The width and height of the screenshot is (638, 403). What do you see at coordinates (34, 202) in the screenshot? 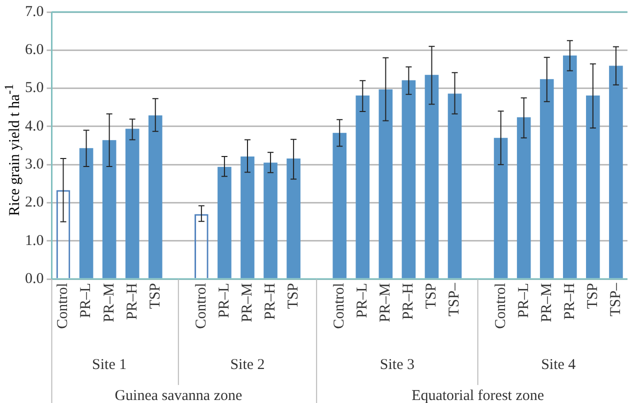
I see `y-tick-label: 2.0` at bounding box center [34, 202].